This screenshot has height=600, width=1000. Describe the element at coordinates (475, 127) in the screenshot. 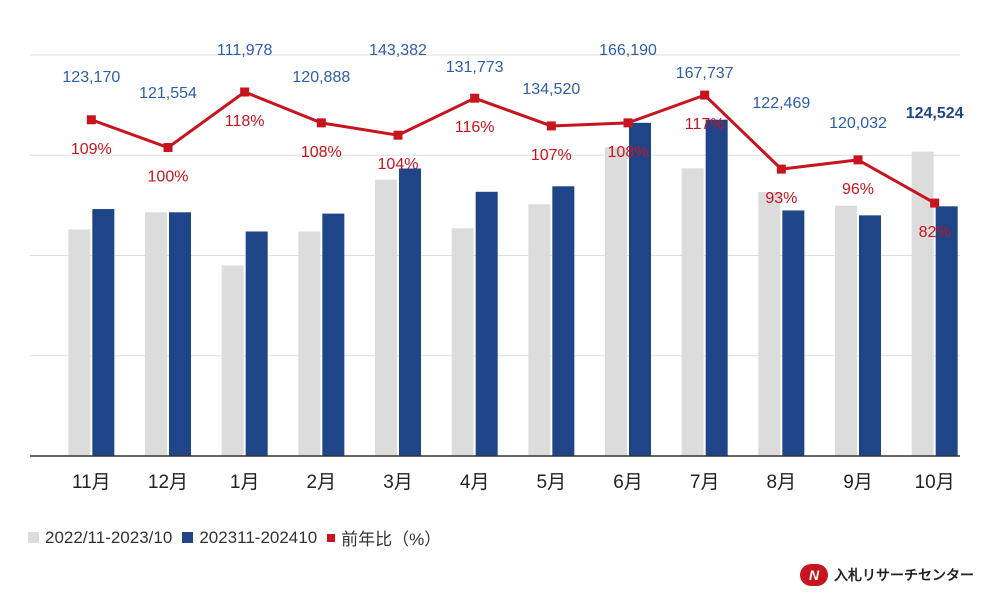

I see `ratio-label: 116%` at that location.